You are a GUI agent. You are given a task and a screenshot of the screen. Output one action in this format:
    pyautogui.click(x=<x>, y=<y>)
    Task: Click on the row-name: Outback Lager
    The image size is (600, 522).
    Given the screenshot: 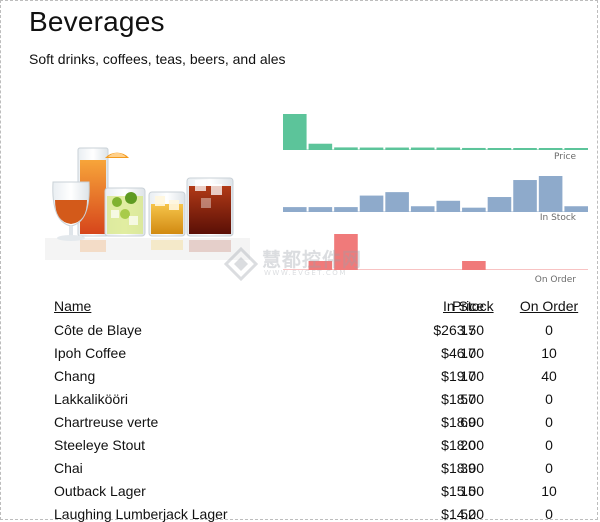 What is the action you would take?
    pyautogui.click(x=100, y=491)
    